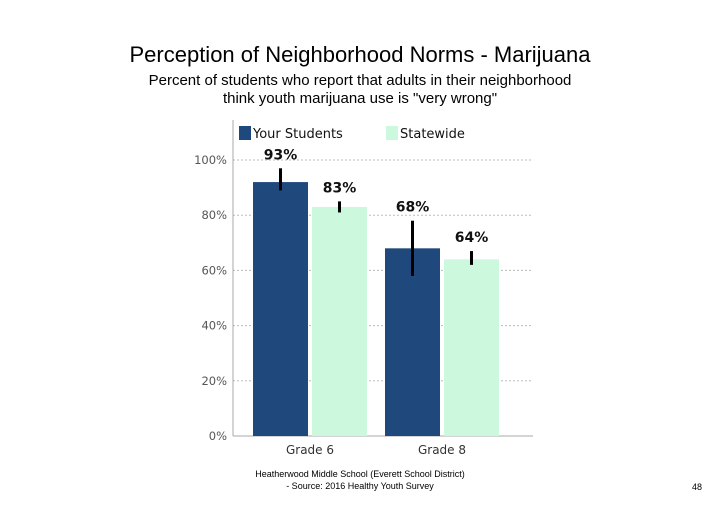 The height and width of the screenshot is (511, 720). Describe the element at coordinates (297, 134) in the screenshot. I see `legend-label-your-students: Your Students` at that location.